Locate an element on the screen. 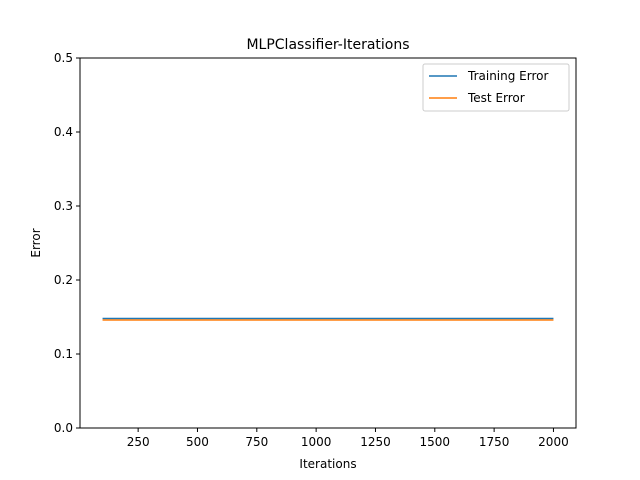 Image resolution: width=640 pixels, height=480 pixels. x-tick-label: 1750 is located at coordinates (494, 442).